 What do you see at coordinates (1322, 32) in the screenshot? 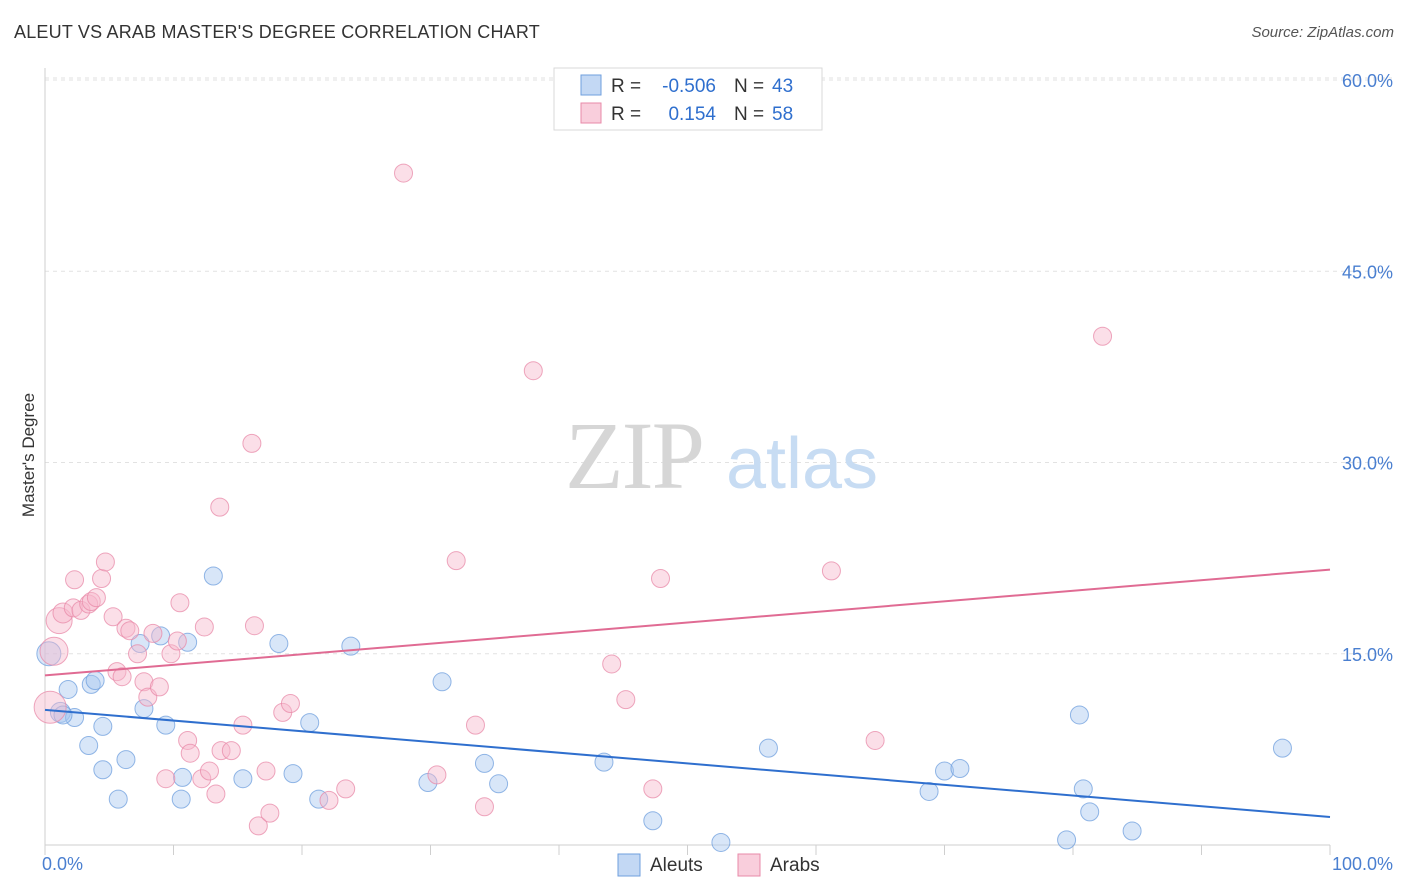
I see `chart-source: Source: ZipAtlas.com` at bounding box center [1322, 32].